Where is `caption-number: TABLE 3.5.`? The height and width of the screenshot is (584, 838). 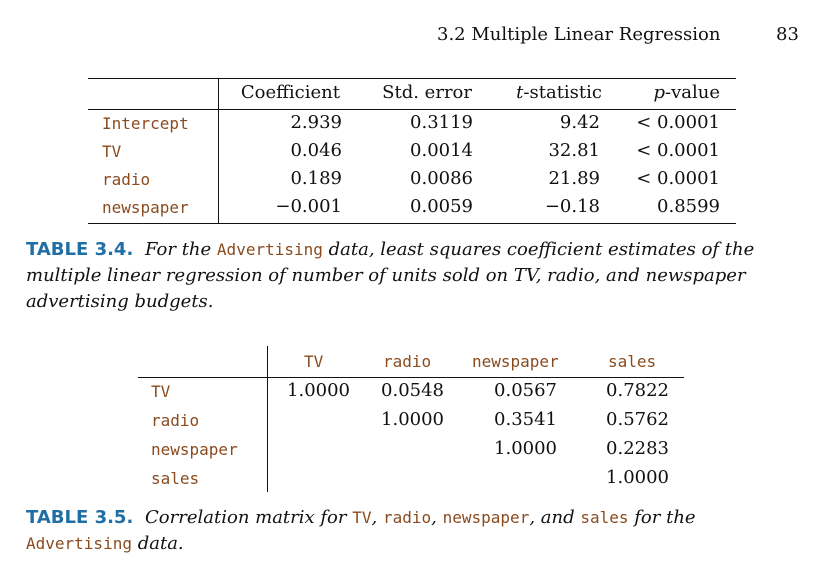
caption-number: TABLE 3.5. is located at coordinates (80, 517).